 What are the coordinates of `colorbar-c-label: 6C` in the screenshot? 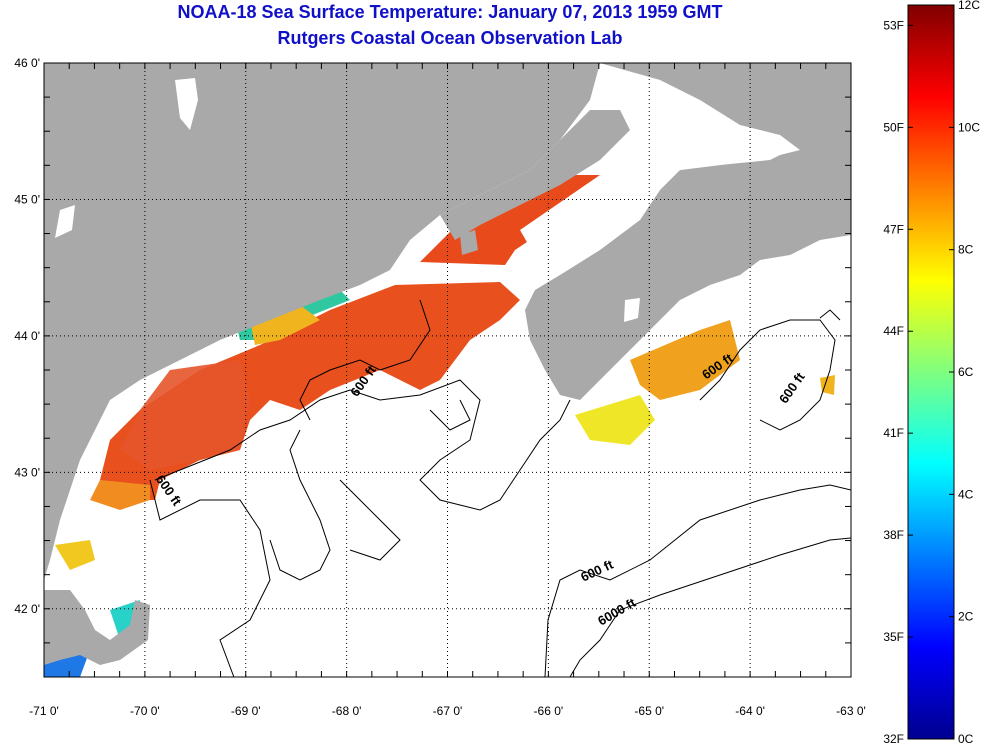 It's located at (966, 372).